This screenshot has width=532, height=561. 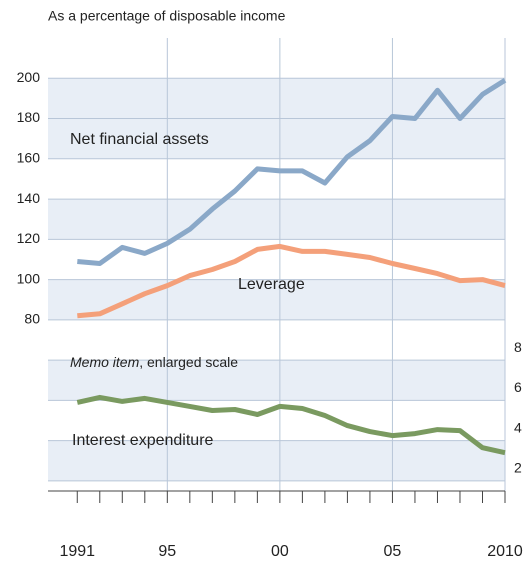 I want to click on y-tick-label: 120, so click(x=29, y=238).